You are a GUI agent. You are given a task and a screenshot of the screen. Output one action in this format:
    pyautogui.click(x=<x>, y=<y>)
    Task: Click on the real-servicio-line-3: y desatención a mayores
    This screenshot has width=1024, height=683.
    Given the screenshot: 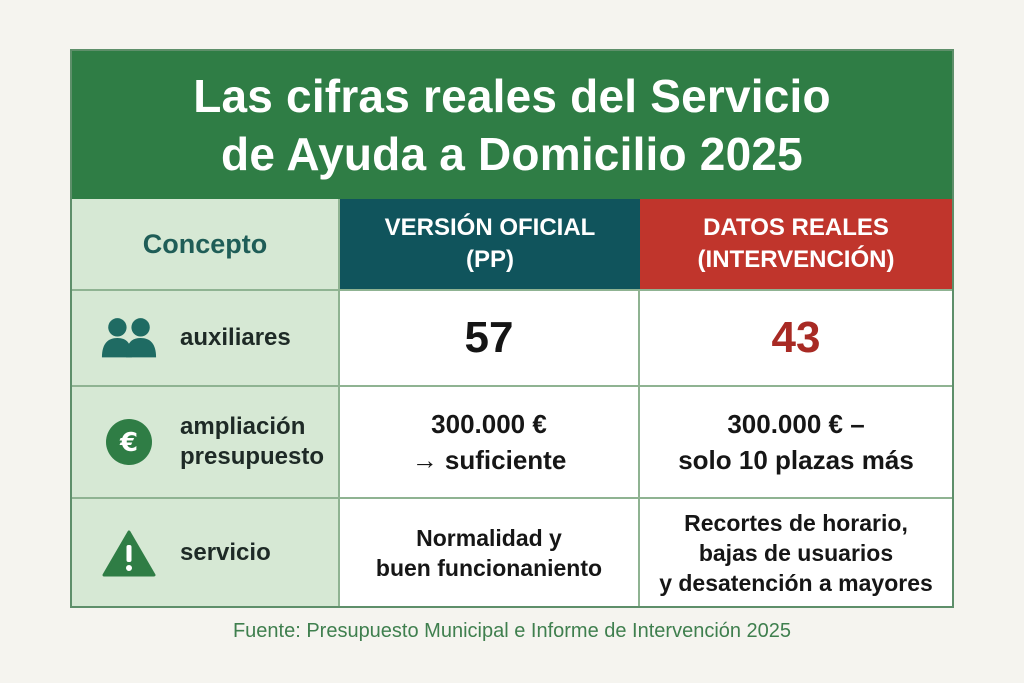 What is the action you would take?
    pyautogui.click(x=796, y=582)
    